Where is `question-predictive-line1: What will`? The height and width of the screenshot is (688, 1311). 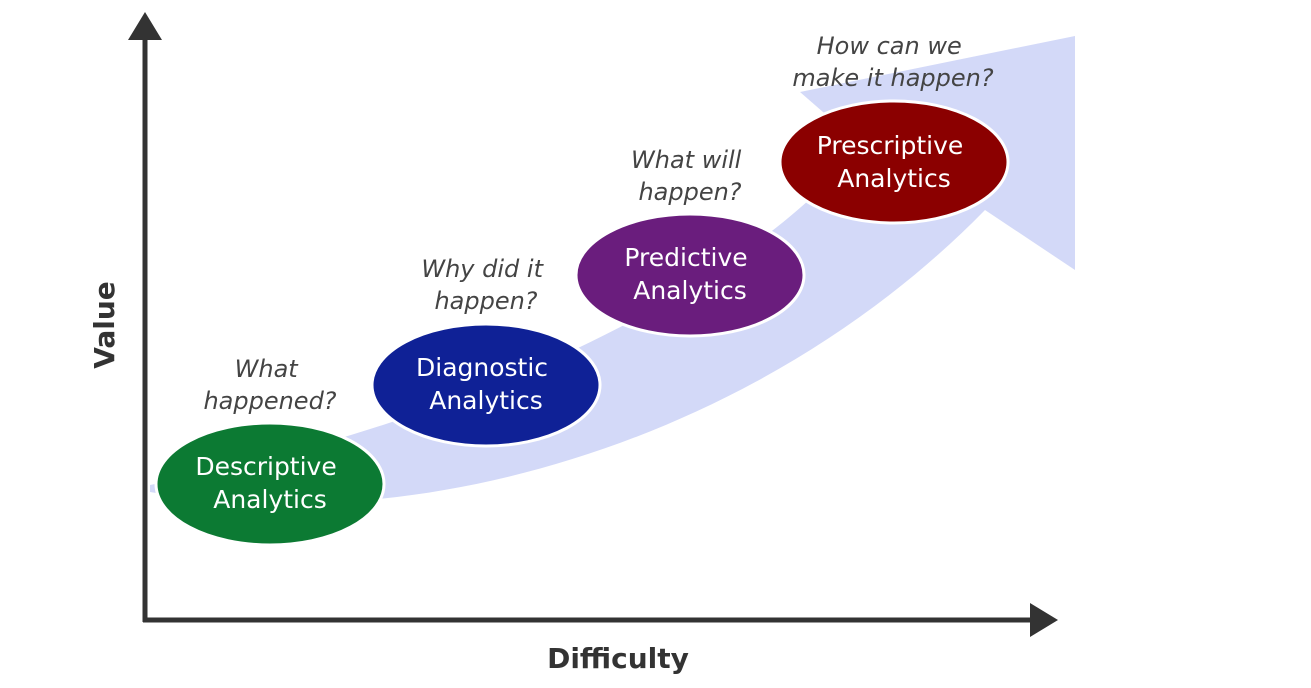 question-predictive-line1: What will is located at coordinates (686, 160).